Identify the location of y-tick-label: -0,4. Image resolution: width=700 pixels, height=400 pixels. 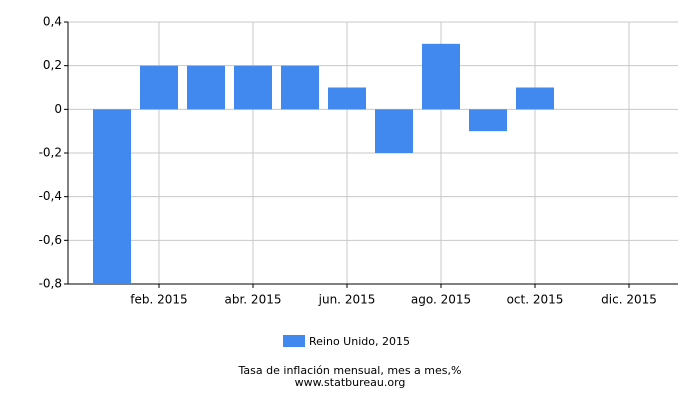
(50, 196).